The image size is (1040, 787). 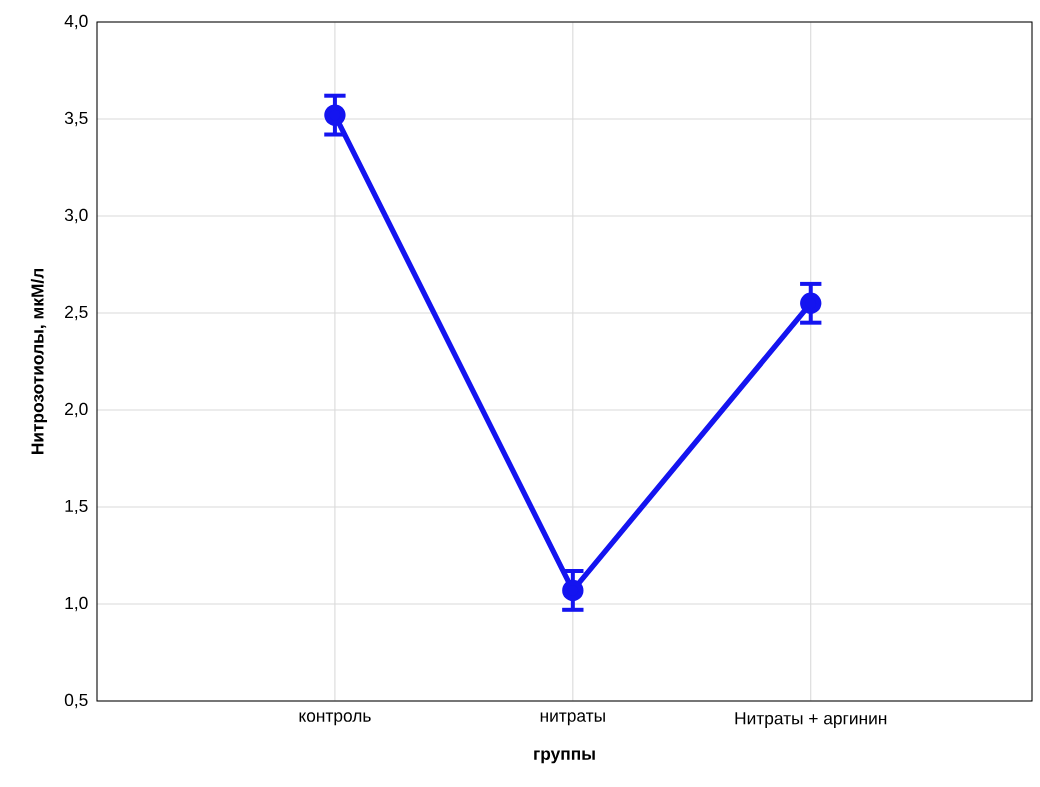 What do you see at coordinates (76, 701) in the screenshot?
I see `y-tick-label: 0,5` at bounding box center [76, 701].